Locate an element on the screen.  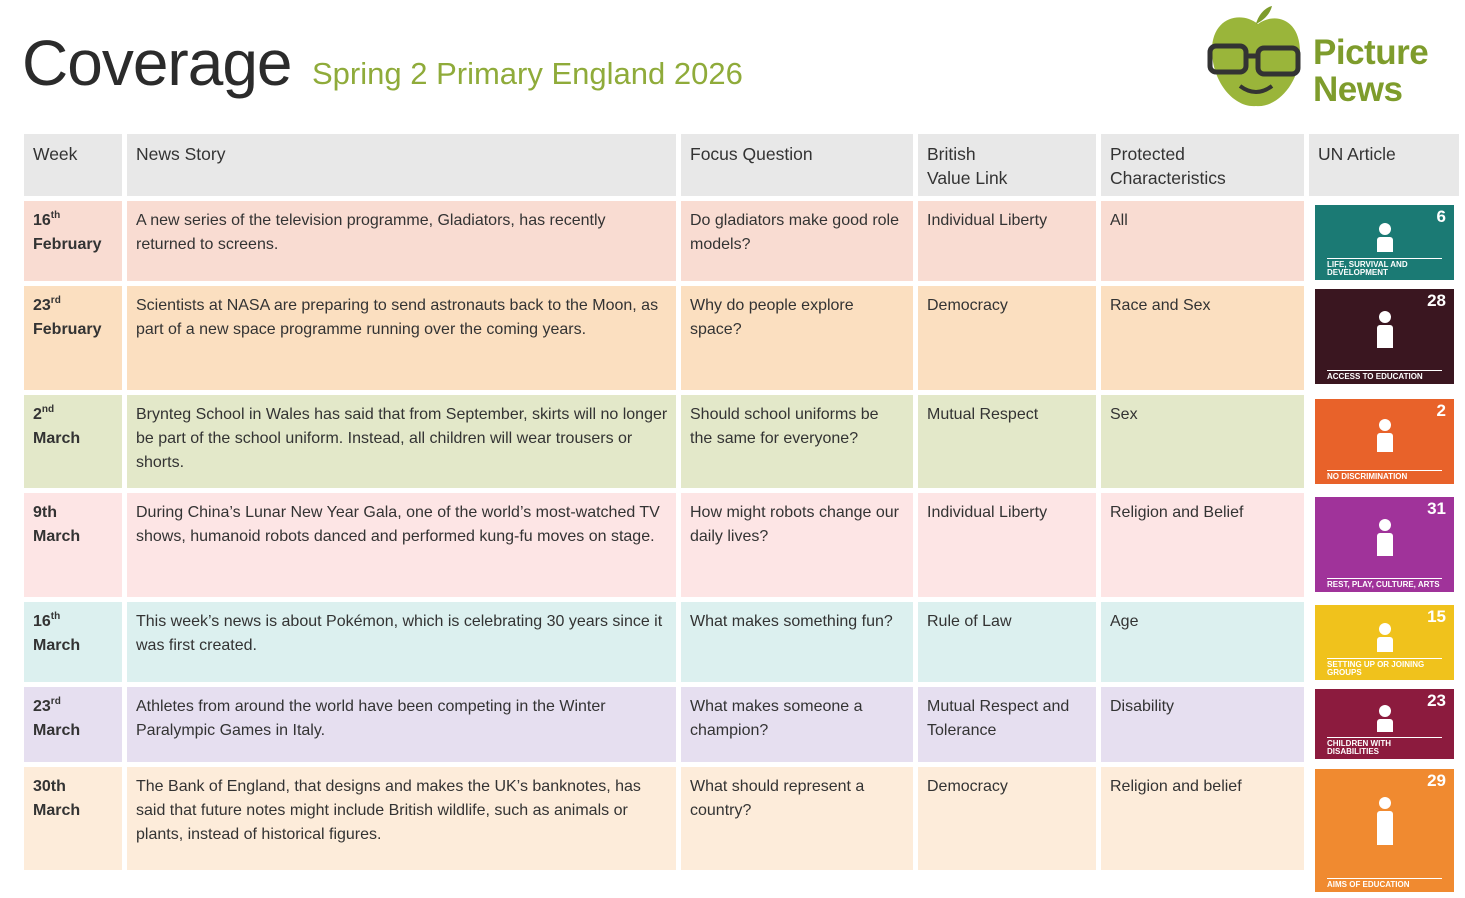
protected-cell: Sex is located at coordinates (1202, 441).